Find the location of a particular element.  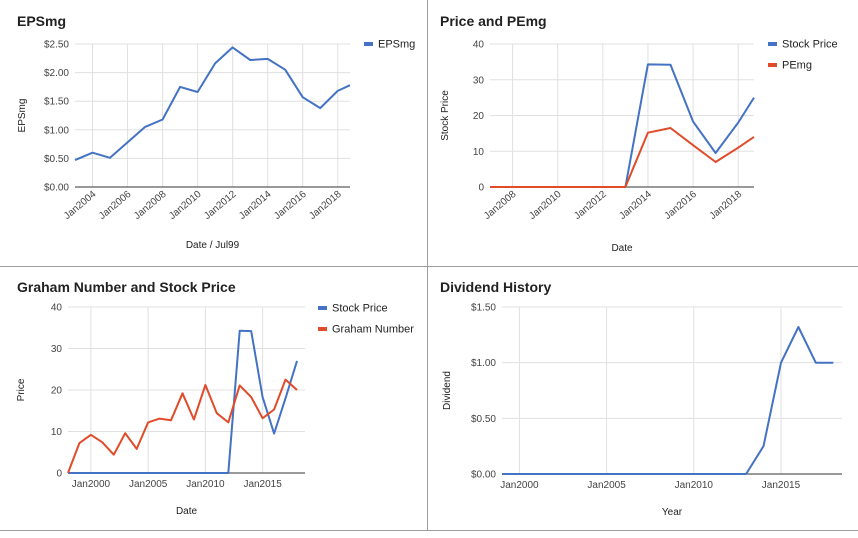

y-axis-title: Price is located at coordinates (21, 389).